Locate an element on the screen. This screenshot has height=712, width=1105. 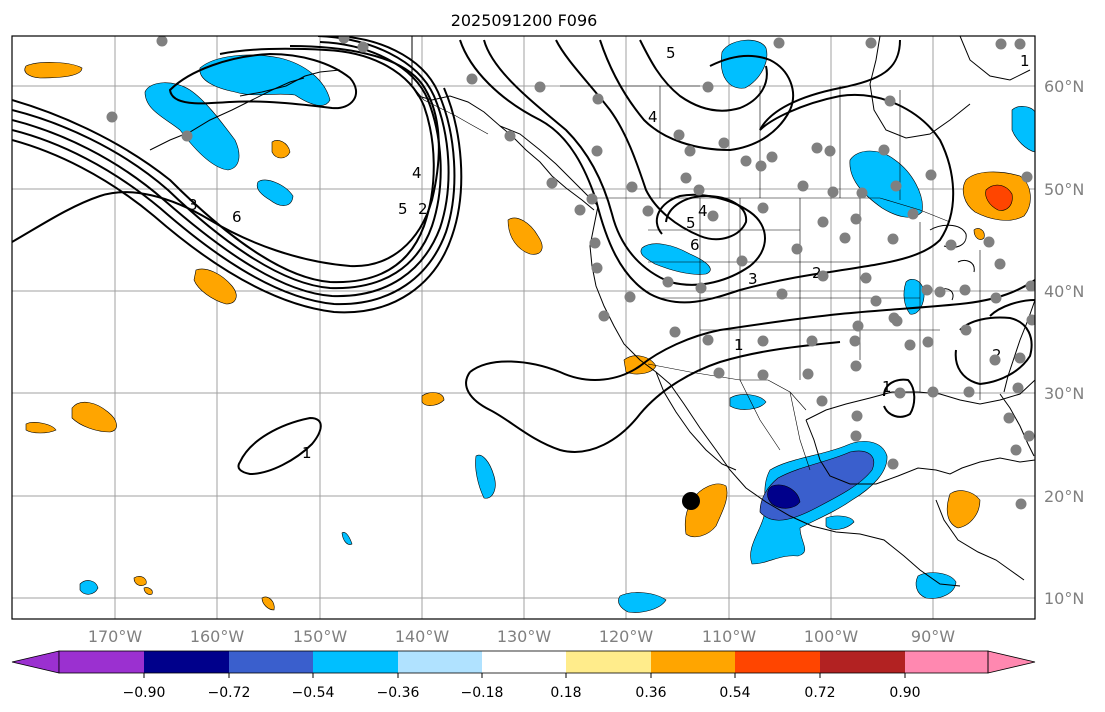
lon-label: 160°W is located at coordinates (217, 636).